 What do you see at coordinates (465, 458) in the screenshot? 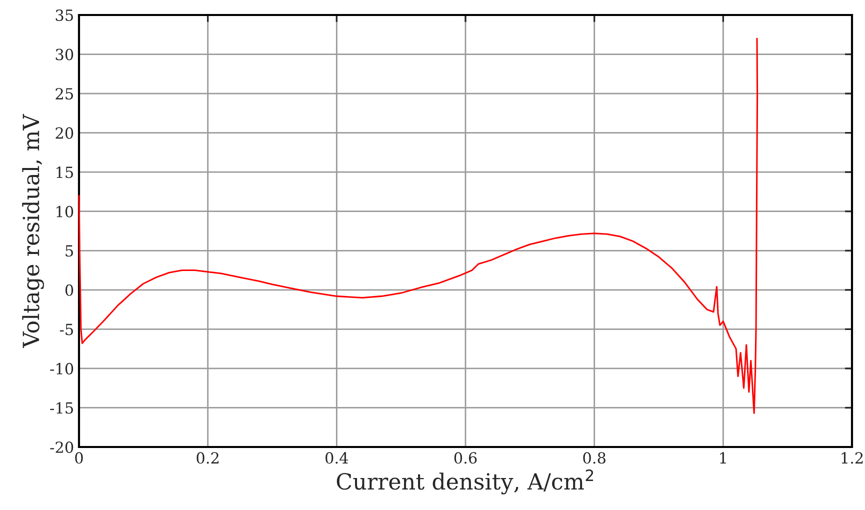
I see `x-tick-label: 0.6` at bounding box center [465, 458].